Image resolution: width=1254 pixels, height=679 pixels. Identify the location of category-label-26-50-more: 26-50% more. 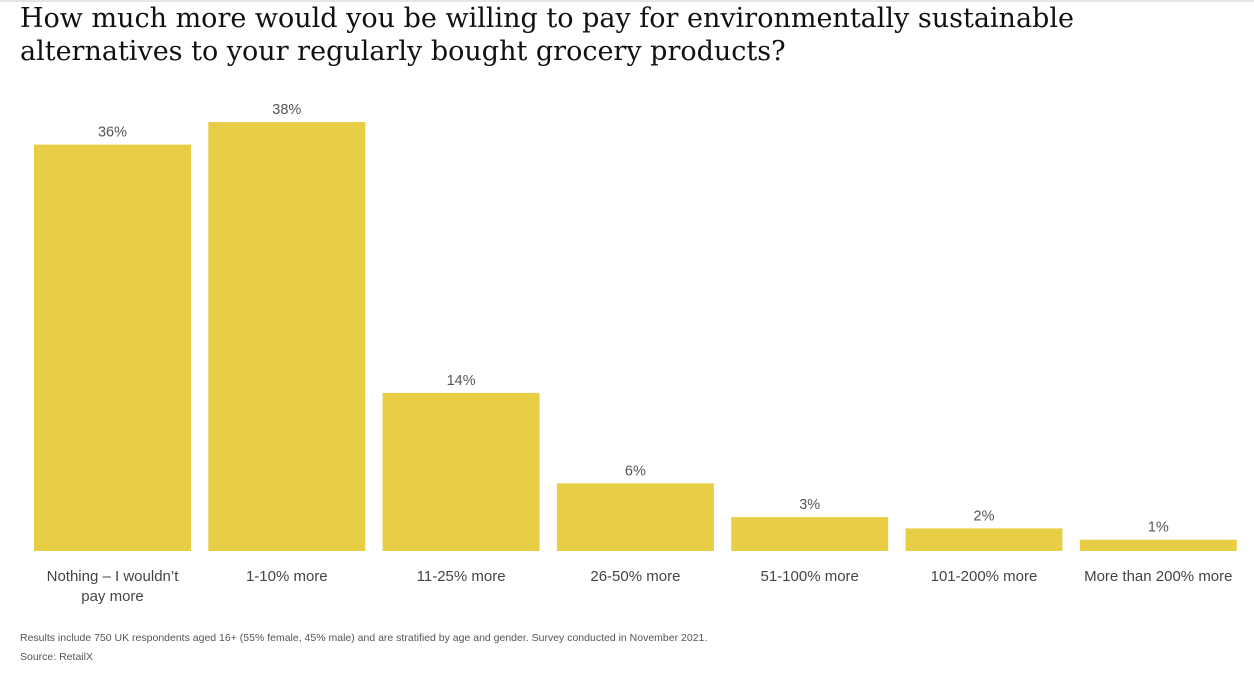
(635, 576).